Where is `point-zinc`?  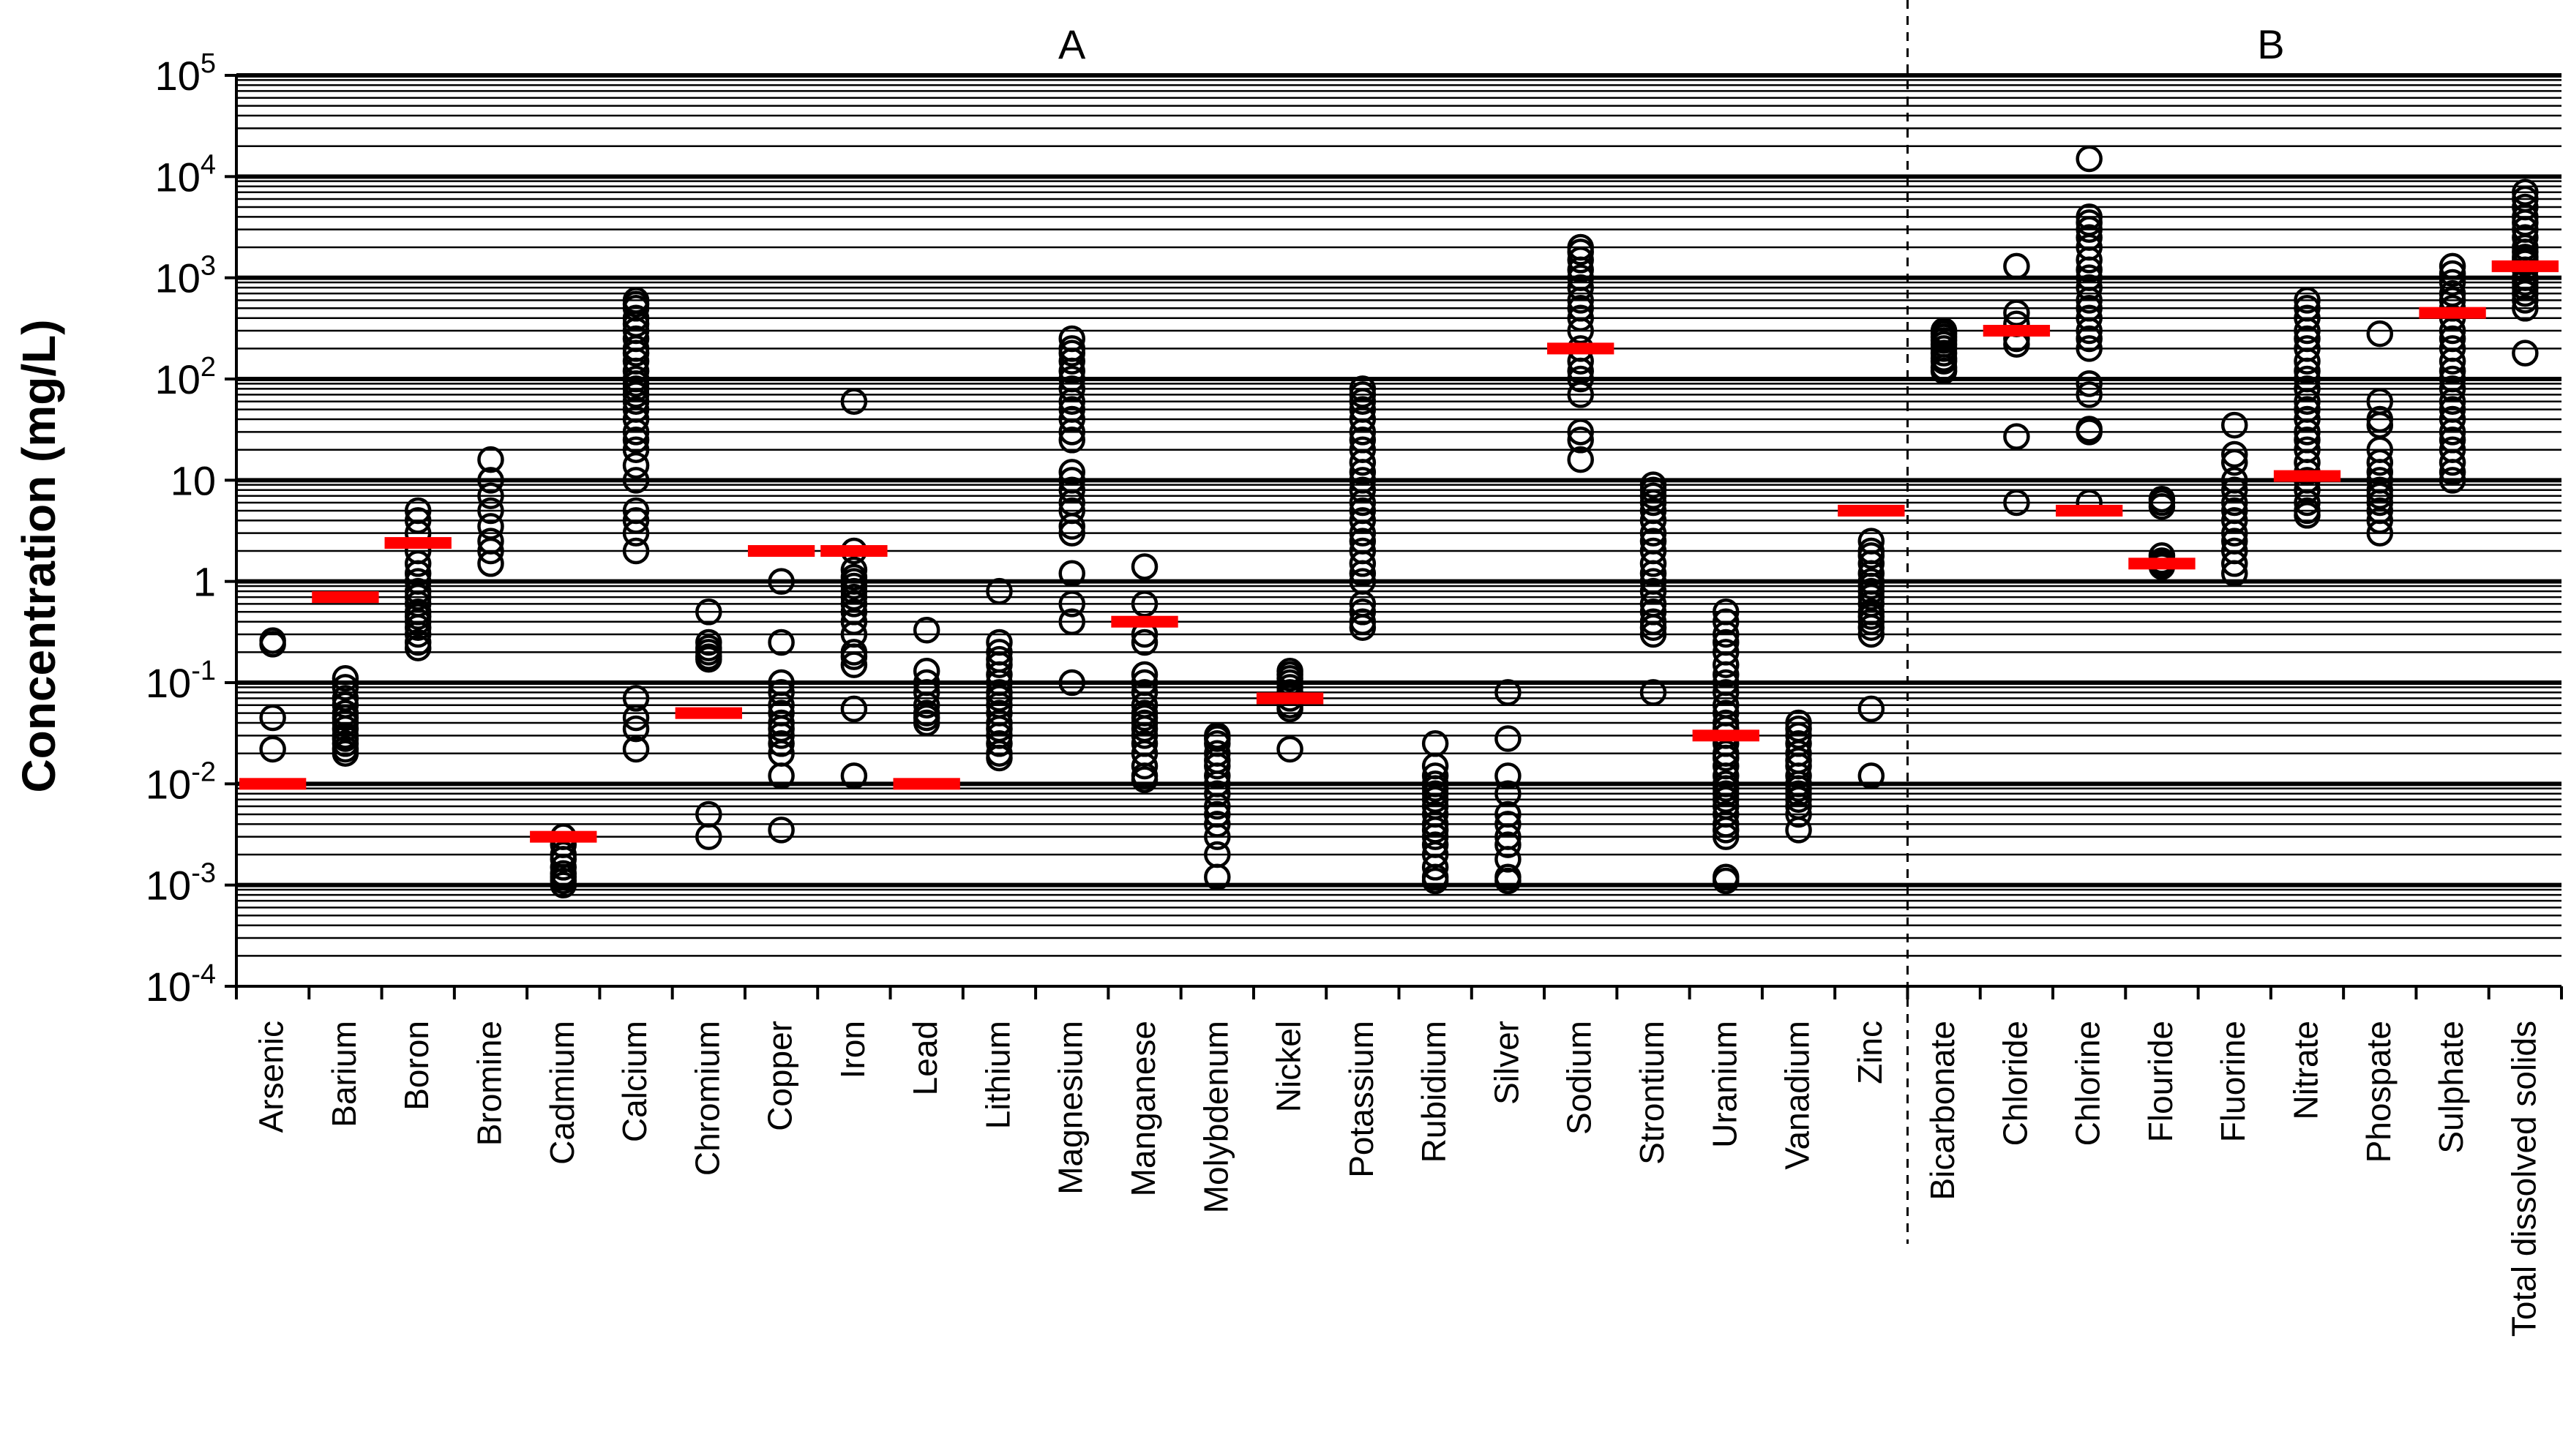
point-zinc is located at coordinates (1871, 775).